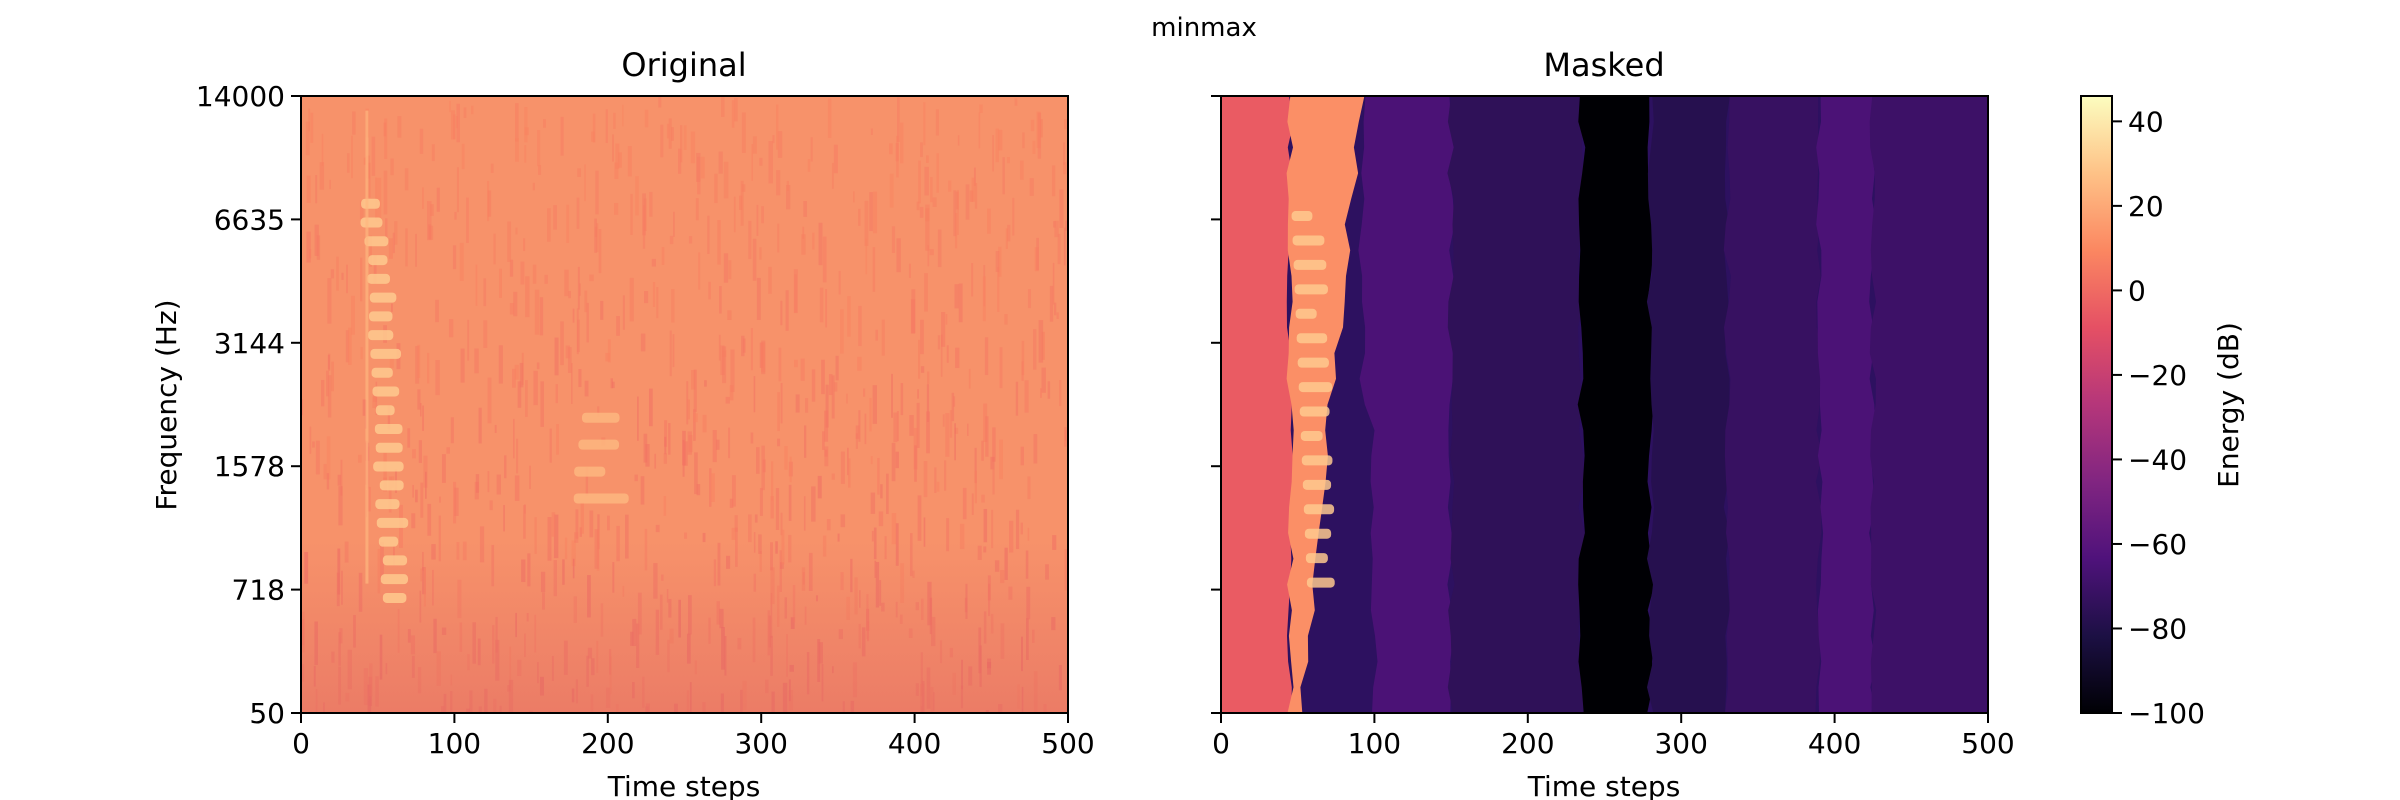 The width and height of the screenshot is (2400, 800). Describe the element at coordinates (1313, 399) in the screenshot. I see `masked-features` at that location.